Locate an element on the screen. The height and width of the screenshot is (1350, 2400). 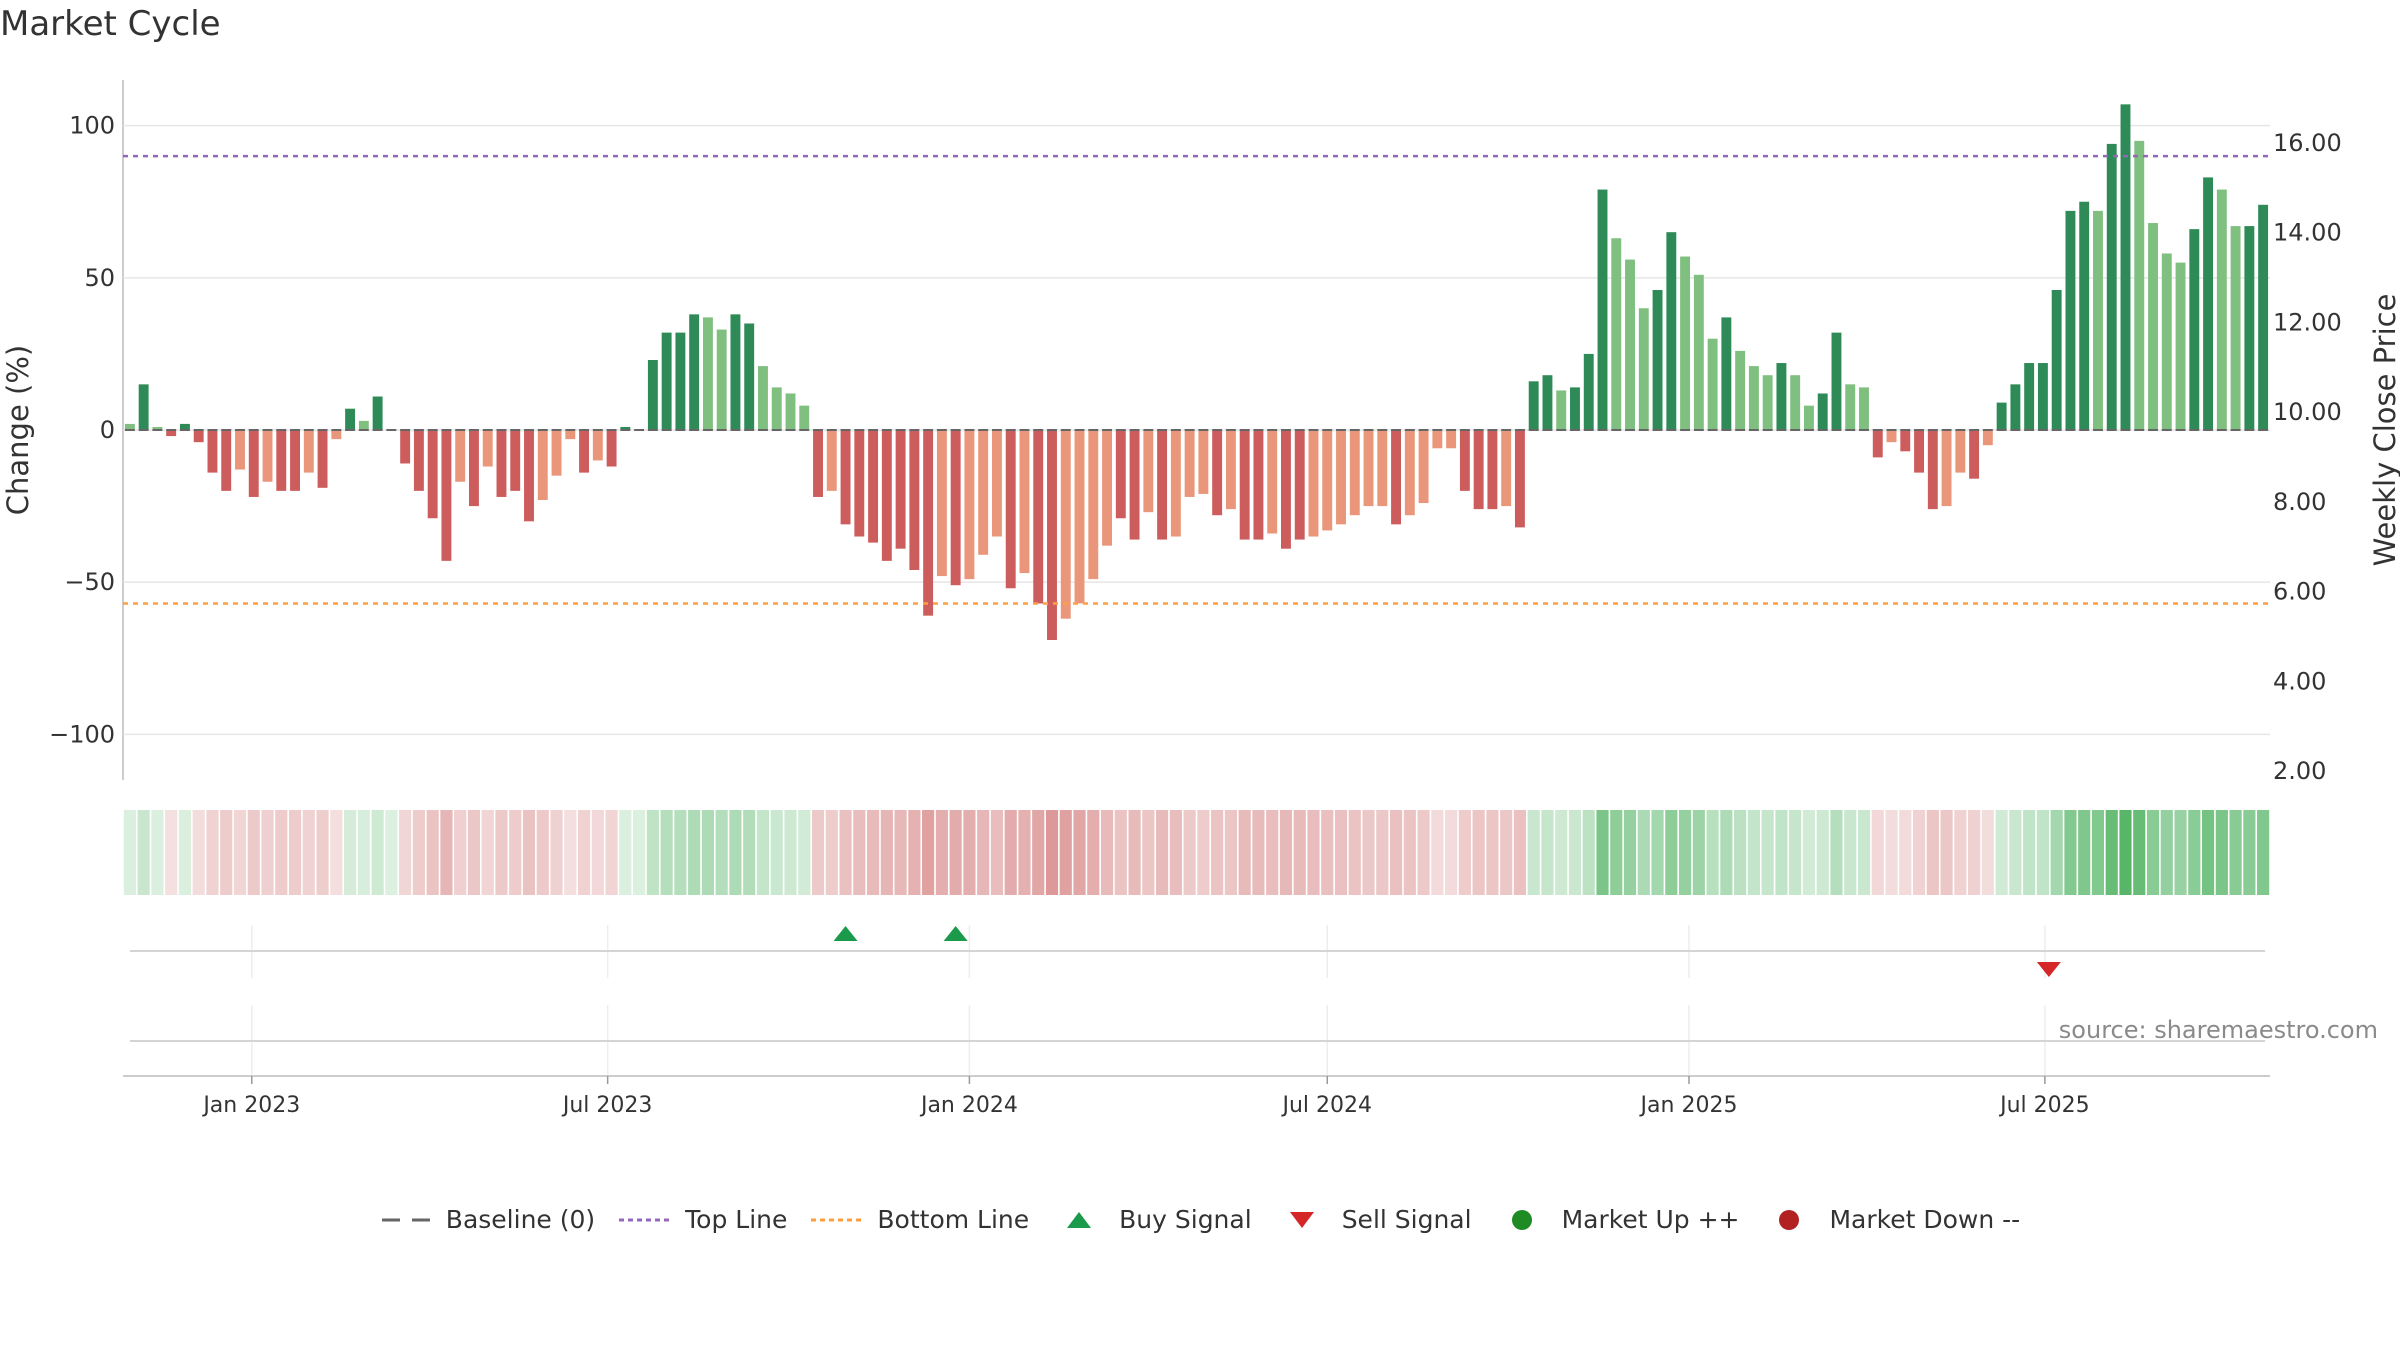
y2-tick-label: 12.00 is located at coordinates (2307, 322).